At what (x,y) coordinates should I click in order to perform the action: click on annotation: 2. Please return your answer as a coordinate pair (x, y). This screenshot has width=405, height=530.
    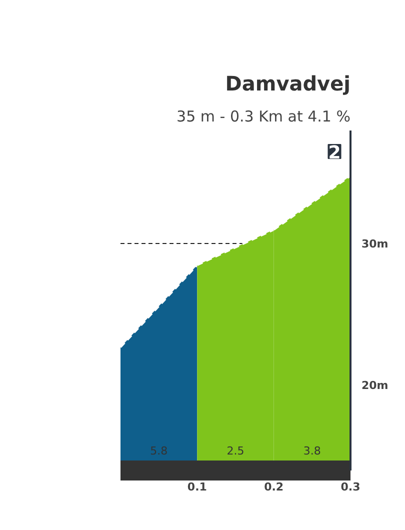
    Looking at the image, I should click on (334, 153).